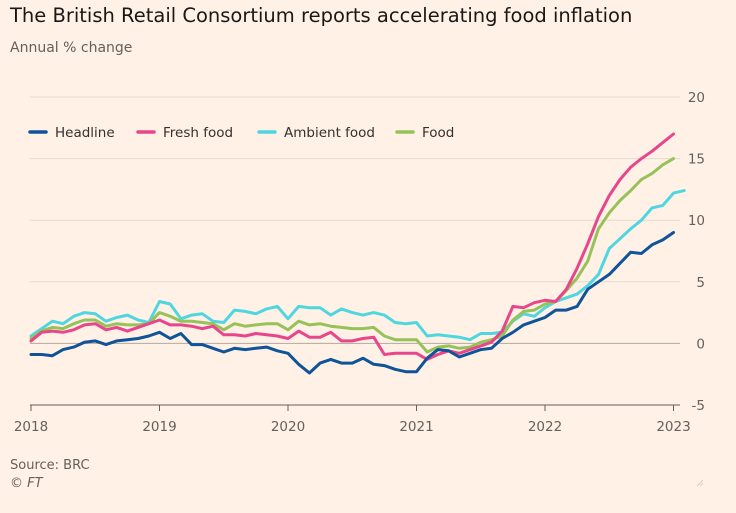  What do you see at coordinates (673, 427) in the screenshot?
I see `x-tick-label: 2023` at bounding box center [673, 427].